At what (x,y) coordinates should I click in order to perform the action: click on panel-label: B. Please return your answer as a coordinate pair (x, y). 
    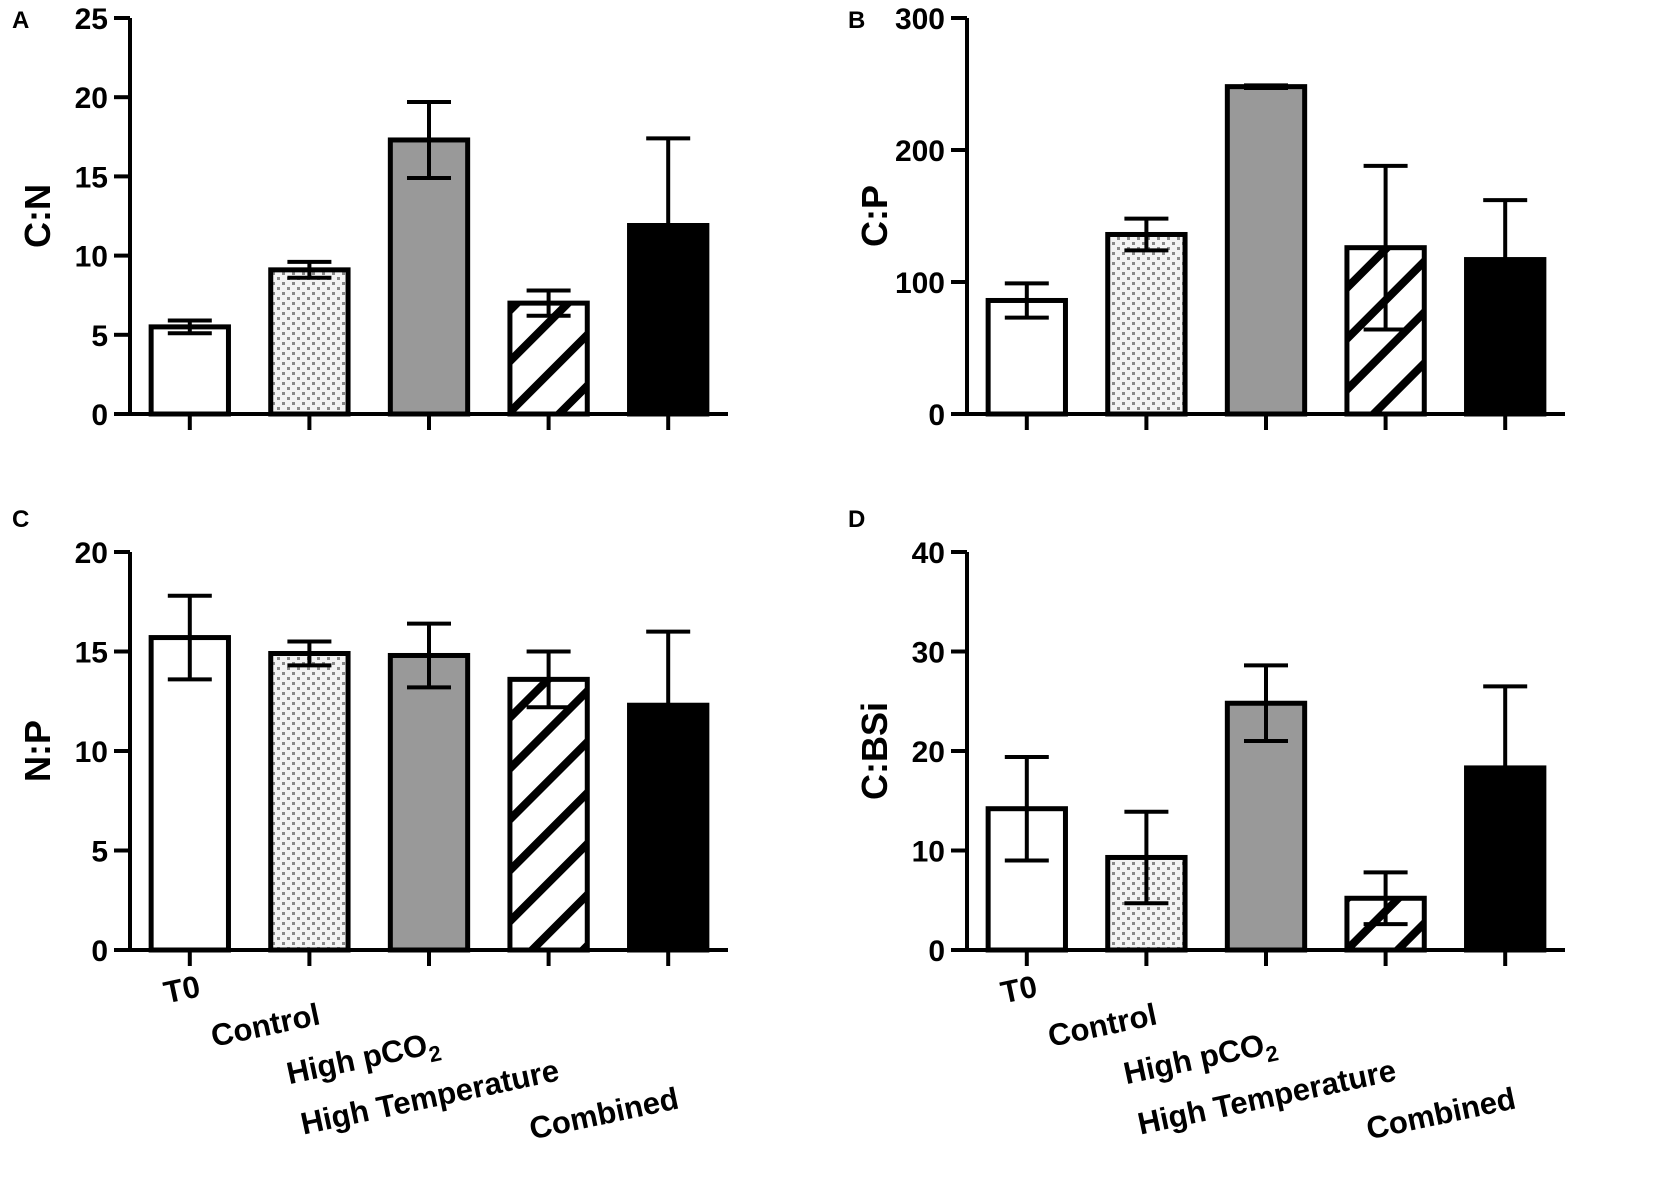
    Looking at the image, I should click on (856, 20).